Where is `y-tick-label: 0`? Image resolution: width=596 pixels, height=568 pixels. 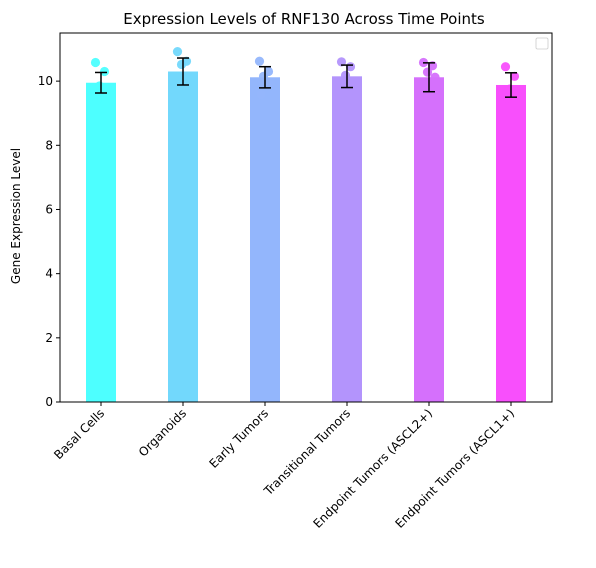
y-tick-label: 0 is located at coordinates (49, 402).